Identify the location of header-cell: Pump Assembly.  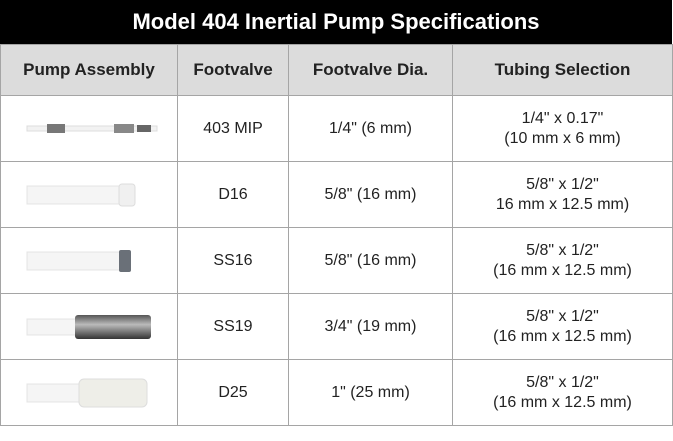
(89, 70).